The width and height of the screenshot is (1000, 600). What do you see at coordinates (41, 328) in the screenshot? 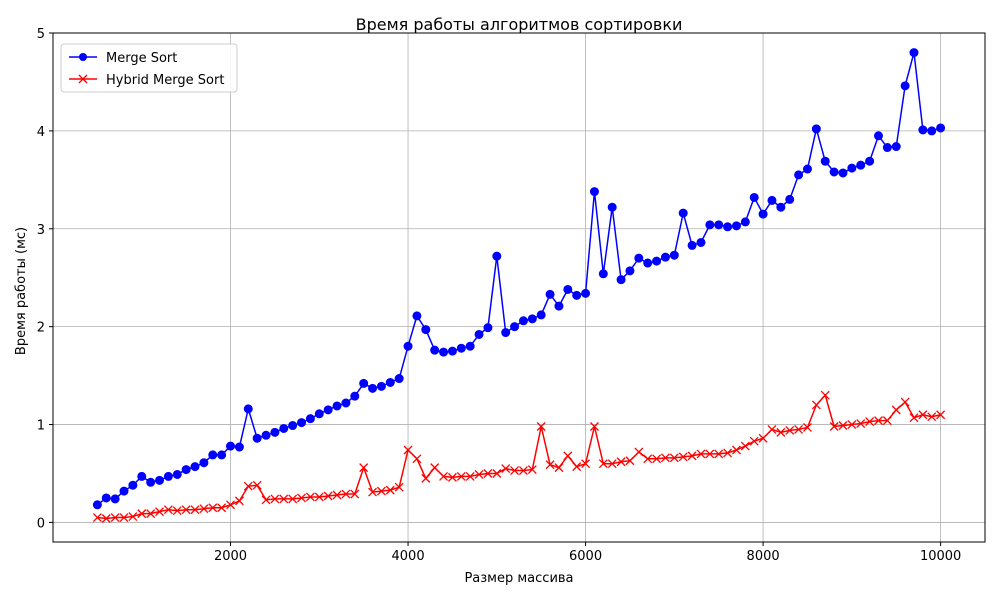
I see `y-tick-label: 2` at bounding box center [41, 328].